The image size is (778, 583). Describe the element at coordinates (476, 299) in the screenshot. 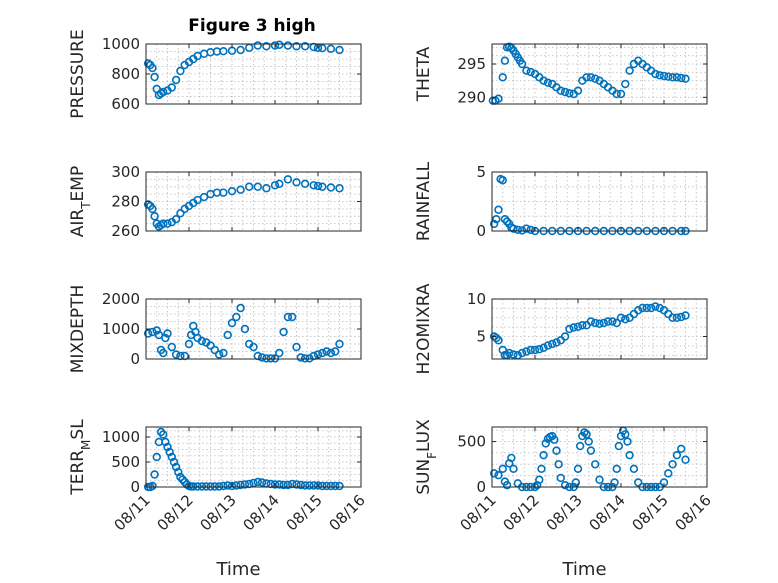

I see `y-tick-label: 10` at that location.